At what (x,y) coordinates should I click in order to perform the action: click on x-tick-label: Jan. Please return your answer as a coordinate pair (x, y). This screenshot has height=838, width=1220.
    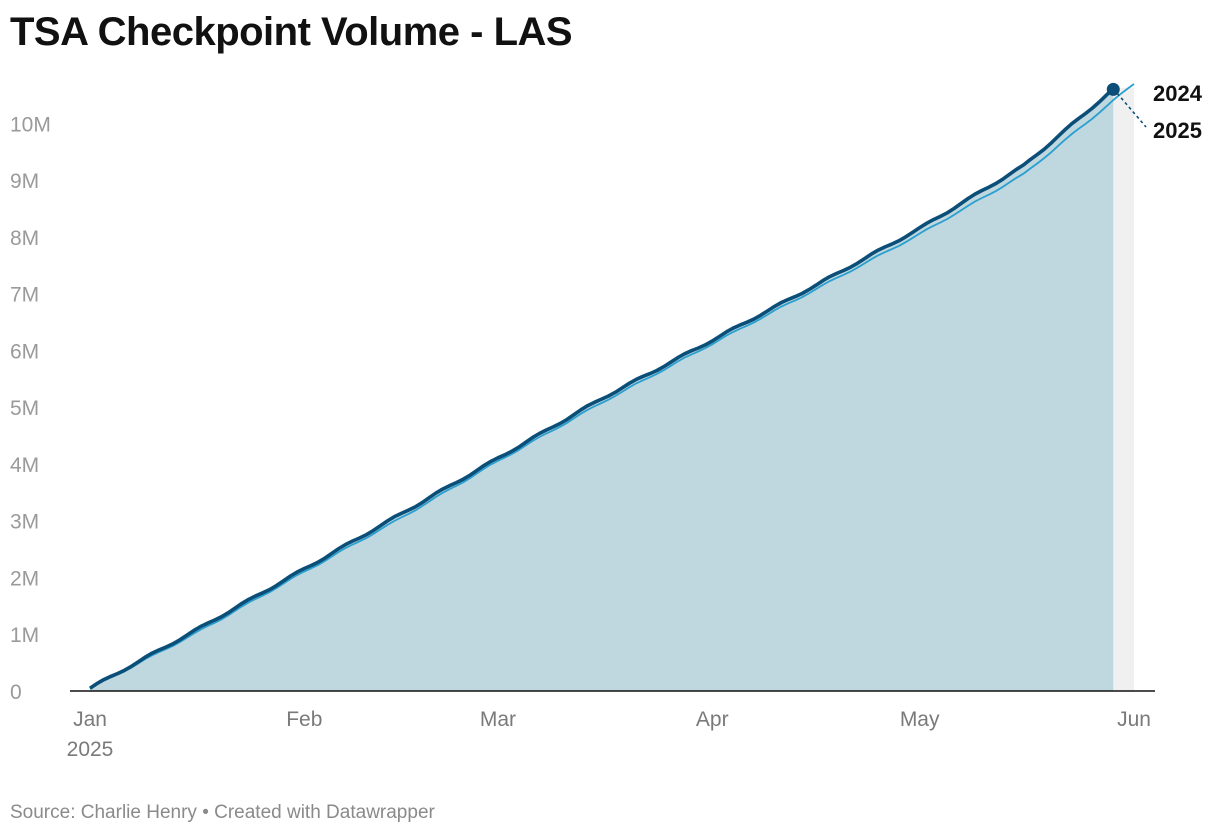
    Looking at the image, I should click on (90, 719).